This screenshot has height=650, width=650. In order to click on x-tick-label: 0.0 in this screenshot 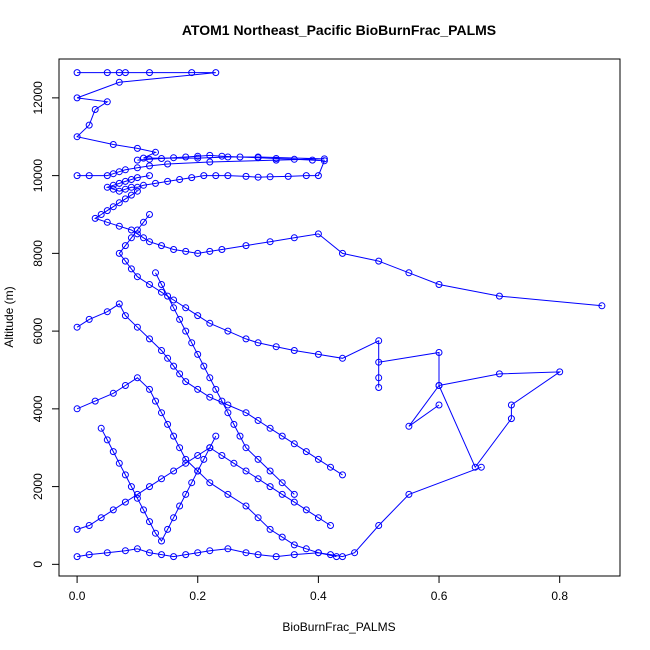, I will do `click(77, 596)`.